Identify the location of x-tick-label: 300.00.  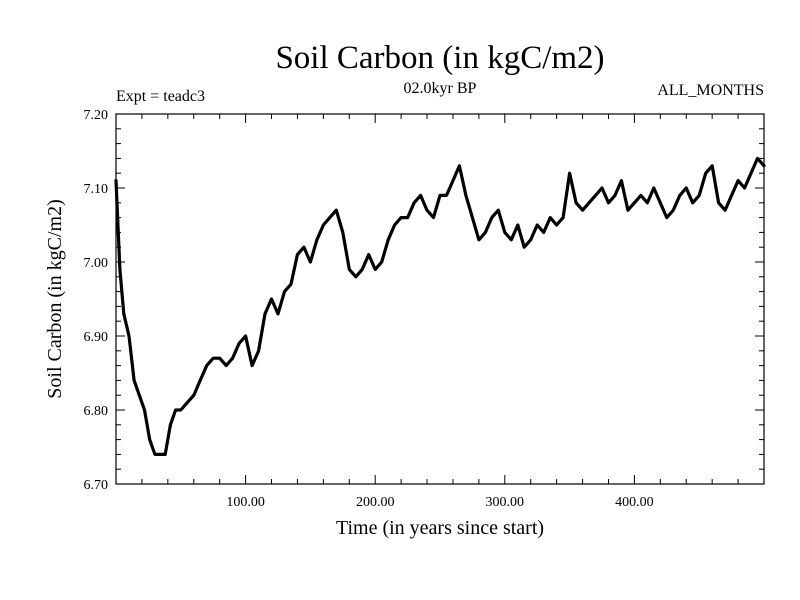
(505, 502).